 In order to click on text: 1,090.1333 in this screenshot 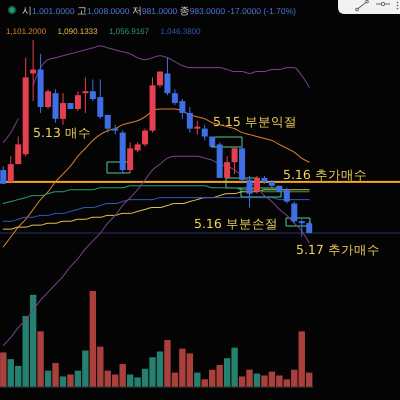, I will do `click(78, 31)`.